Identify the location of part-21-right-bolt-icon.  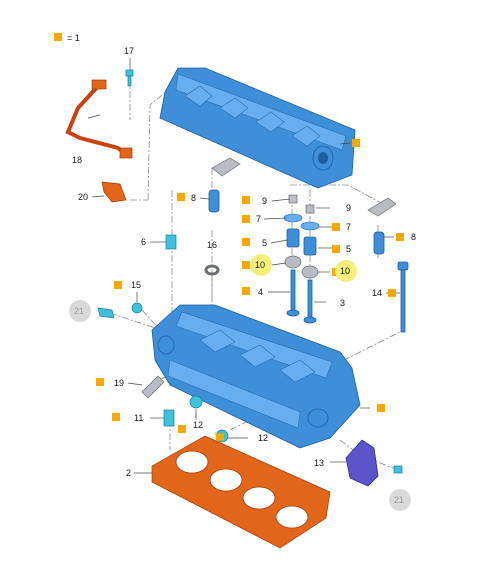
(398, 469).